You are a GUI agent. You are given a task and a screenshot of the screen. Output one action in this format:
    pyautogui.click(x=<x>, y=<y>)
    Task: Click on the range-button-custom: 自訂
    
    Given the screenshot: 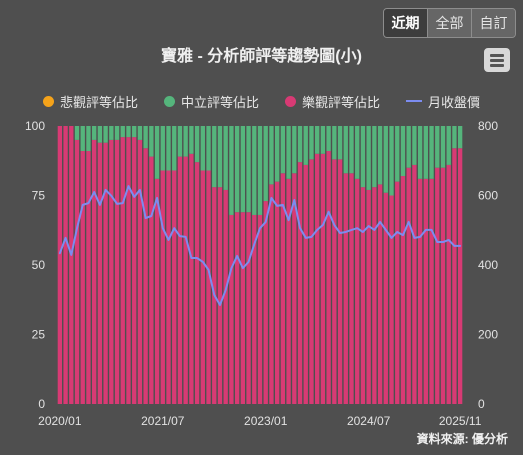 What is the action you would take?
    pyautogui.click(x=493, y=23)
    